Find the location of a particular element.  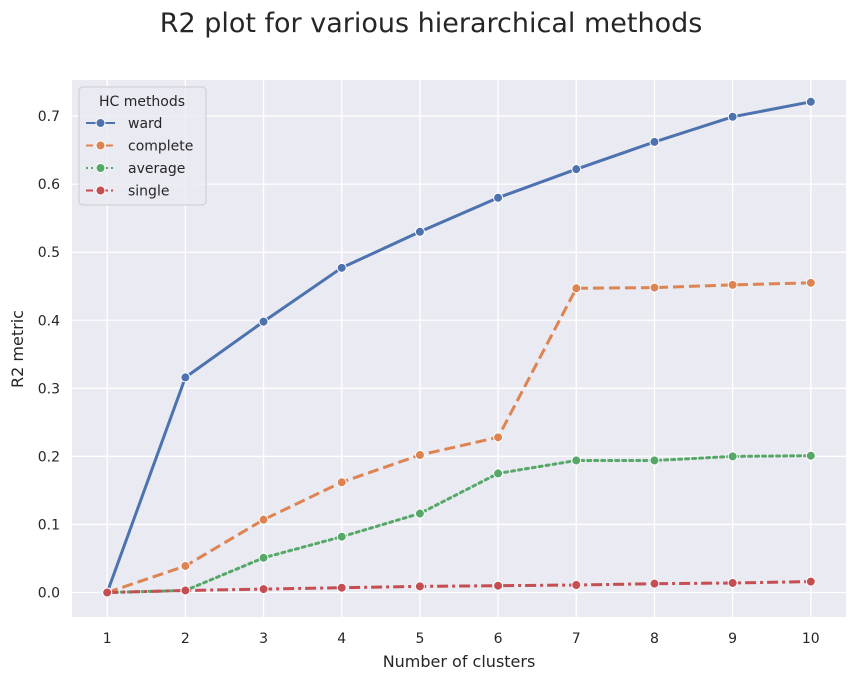

x-tick-label: 10 is located at coordinates (811, 639).